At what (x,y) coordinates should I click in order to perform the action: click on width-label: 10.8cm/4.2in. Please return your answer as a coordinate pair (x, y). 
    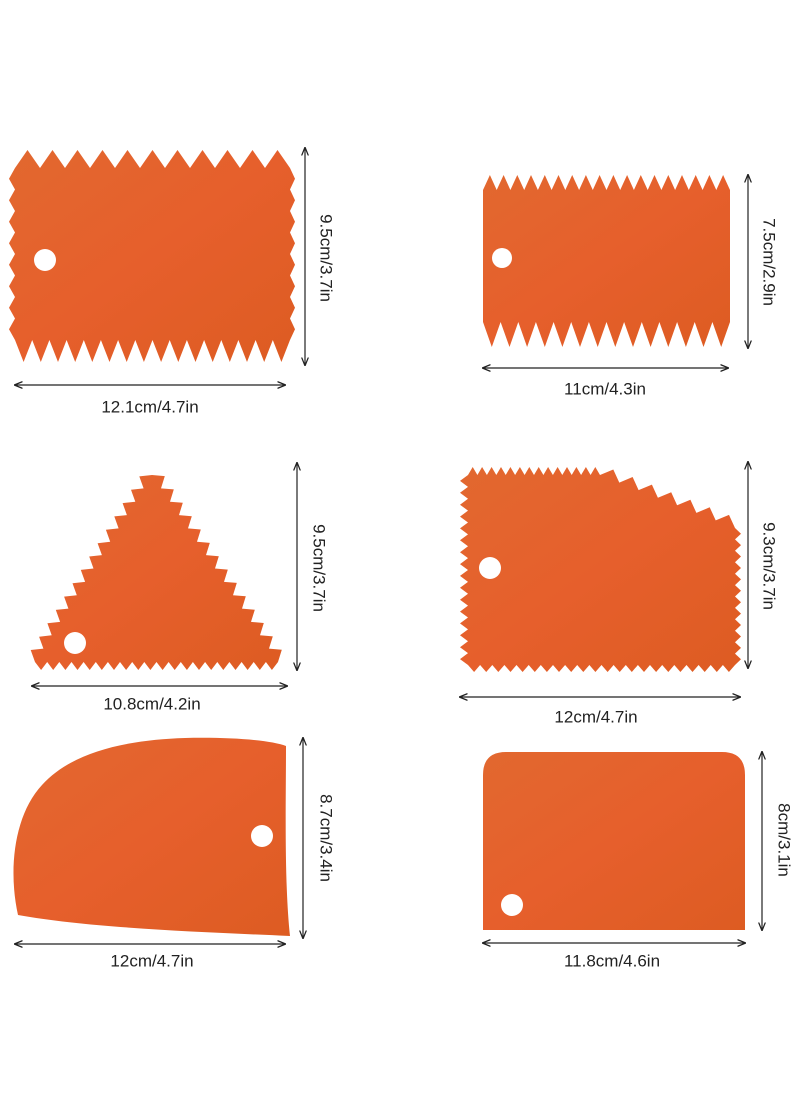
    Looking at the image, I should click on (151, 703).